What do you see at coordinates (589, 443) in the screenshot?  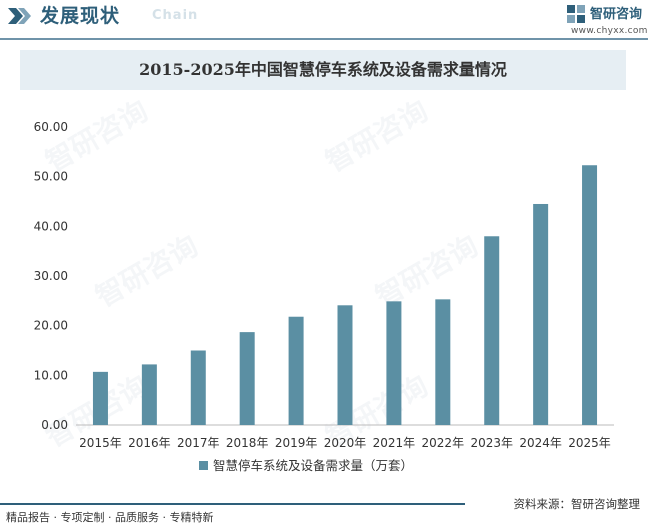 I see `x-tick-label: 2025年` at bounding box center [589, 443].